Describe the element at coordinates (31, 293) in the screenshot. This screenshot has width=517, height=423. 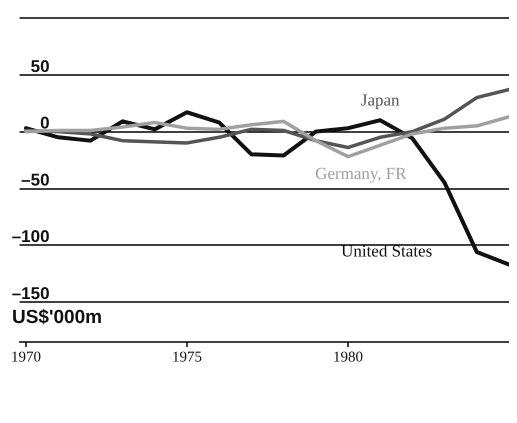
I see `y-tick-label: –150` at that location.